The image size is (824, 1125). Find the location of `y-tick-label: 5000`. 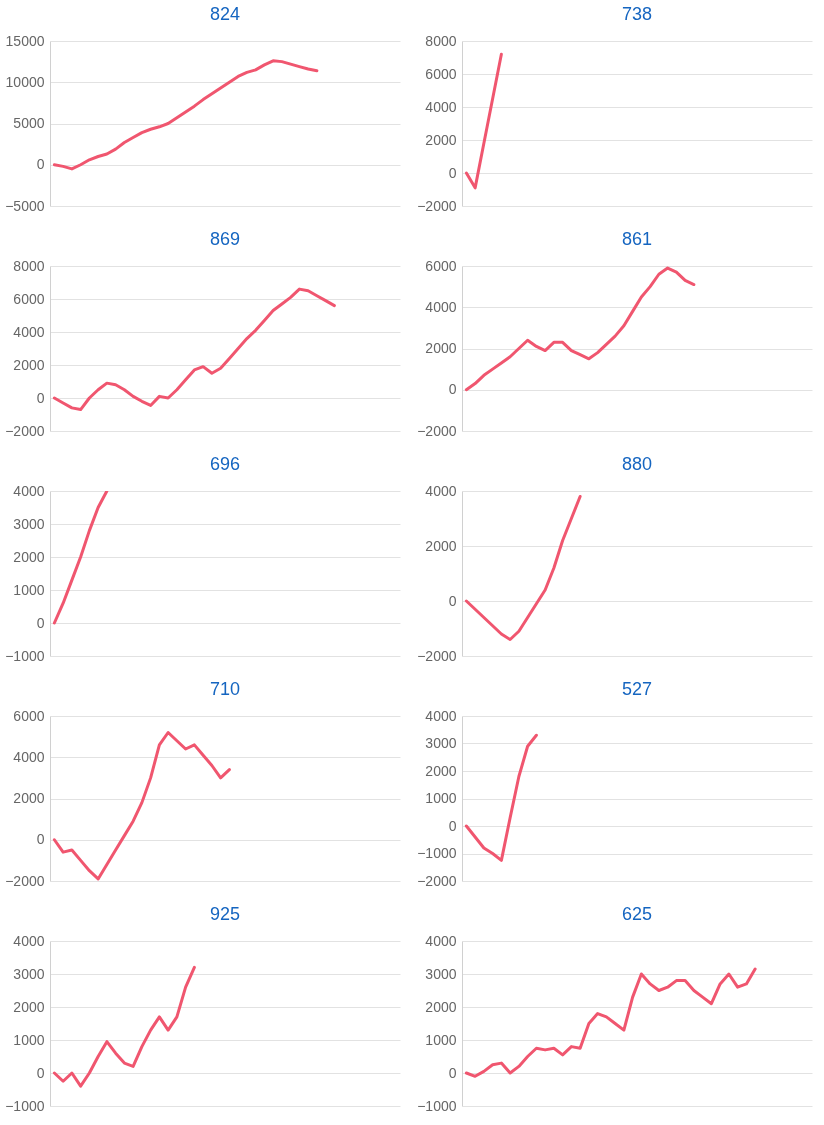

y-tick-label: 5000 is located at coordinates (29, 123).